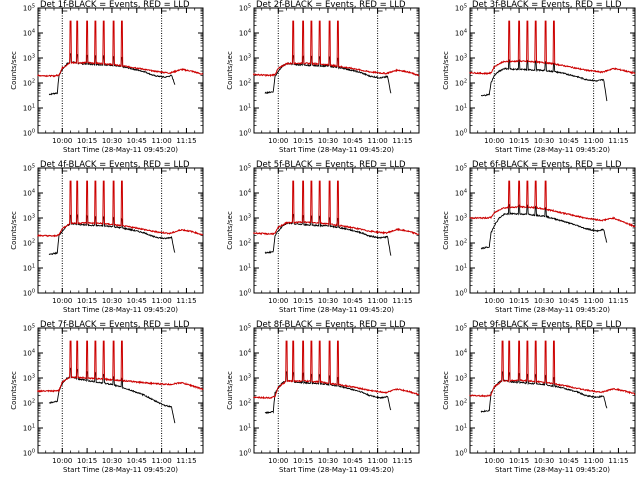 Image resolution: width=640 pixels, height=480 pixels. Describe the element at coordinates (115, 165) in the screenshot. I see `panel-title: Det 4f-BLACK = Events, RED = LLD` at that location.